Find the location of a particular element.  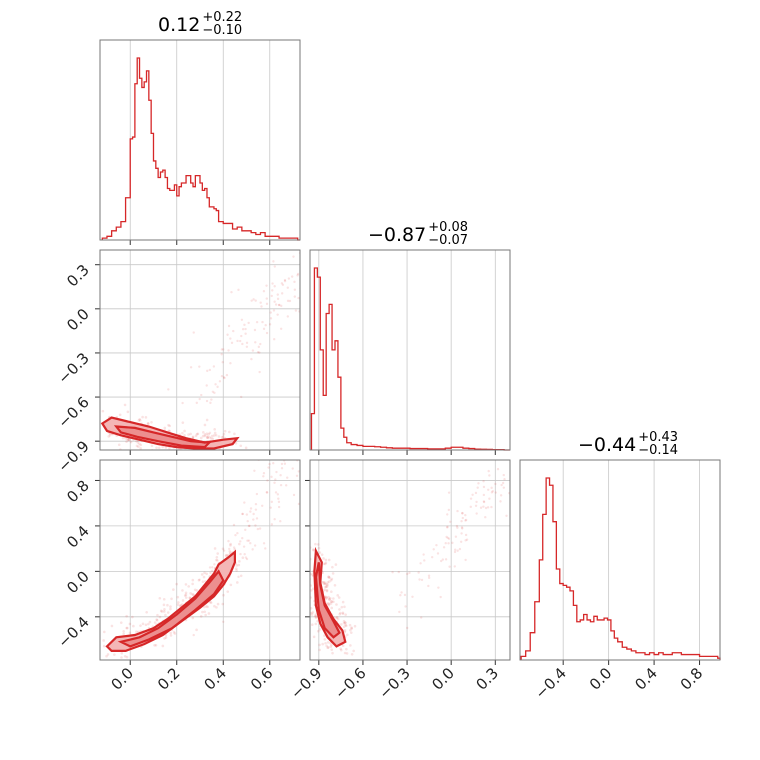

contour-1-inner is located at coordinates (171, 608).